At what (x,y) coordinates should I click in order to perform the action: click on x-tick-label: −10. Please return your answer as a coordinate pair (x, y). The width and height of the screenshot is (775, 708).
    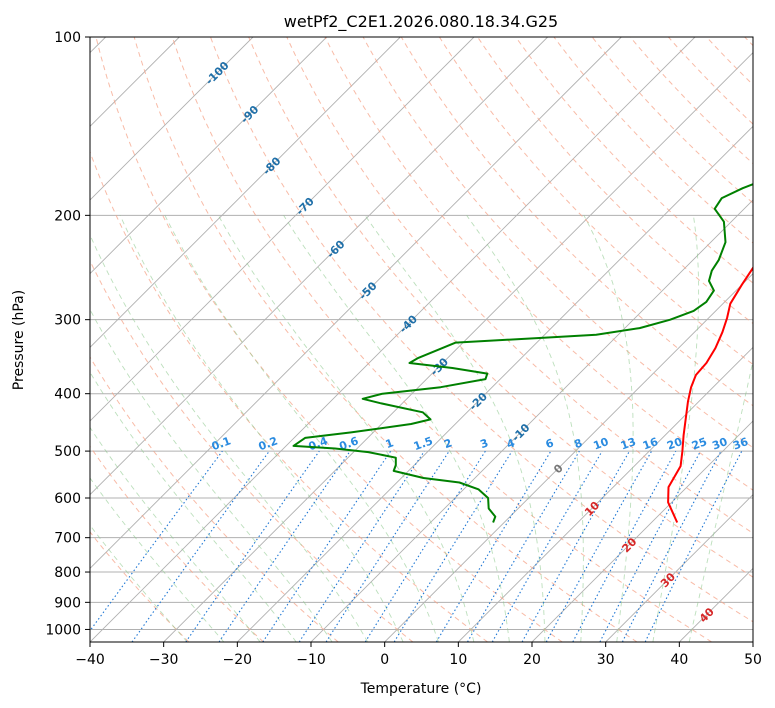
    Looking at the image, I should click on (311, 660).